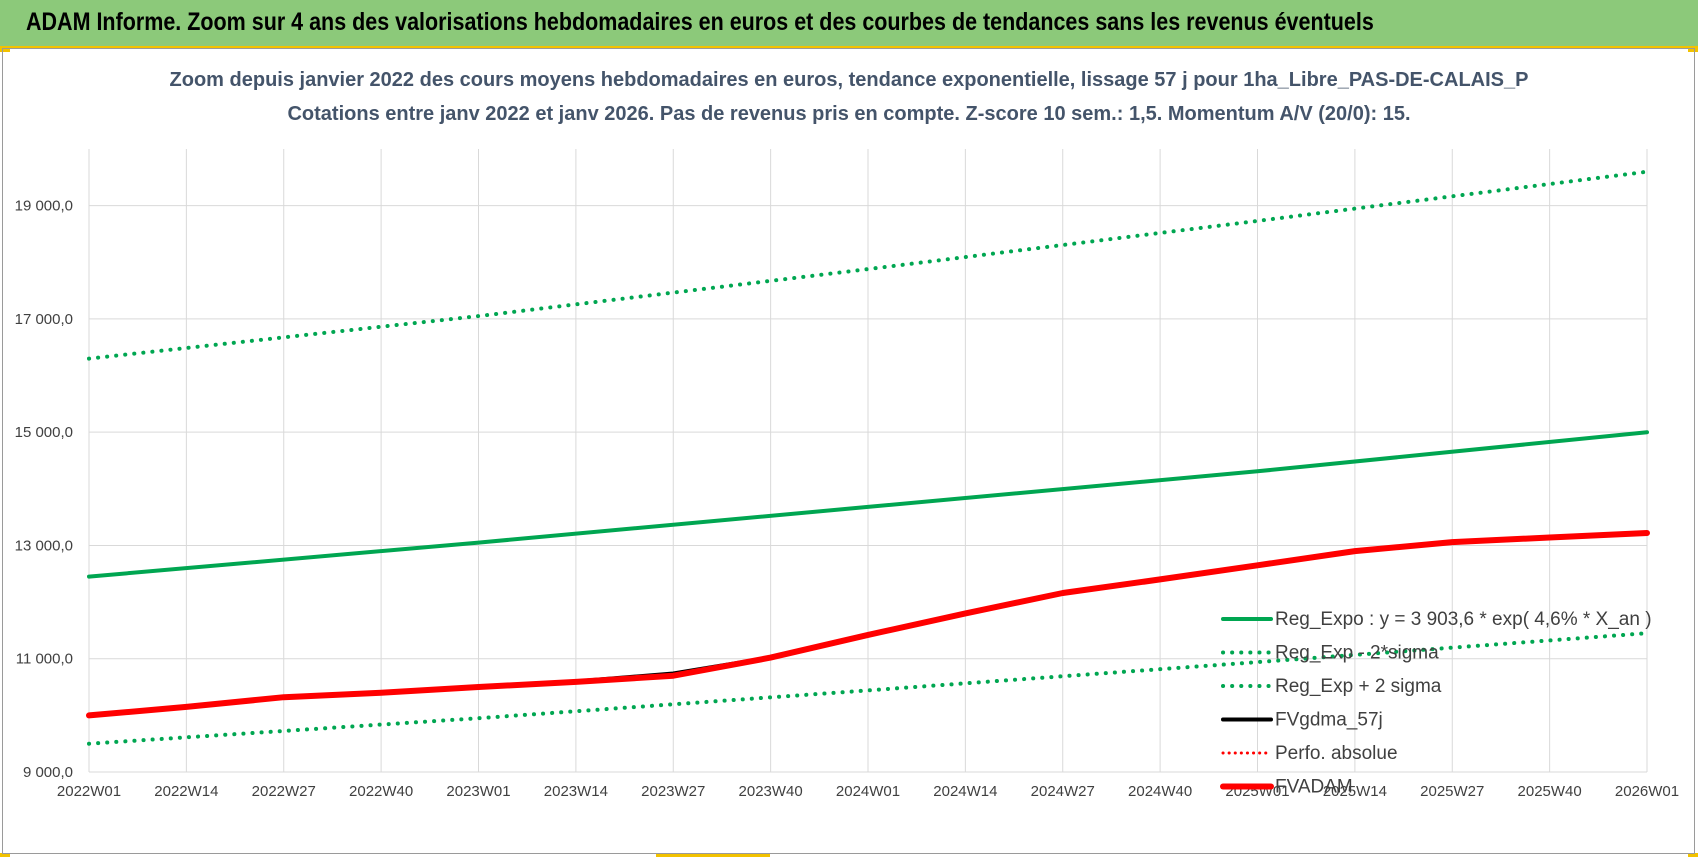  I want to click on x-tick-label: 2022W01, so click(89, 791).